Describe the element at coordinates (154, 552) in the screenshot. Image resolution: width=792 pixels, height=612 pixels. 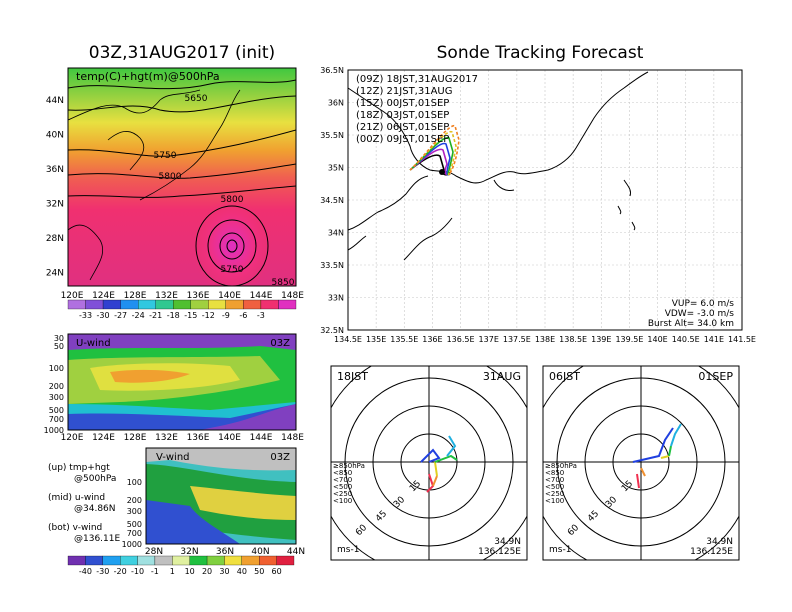
I see `vwind-lat-tick: 28N` at that location.